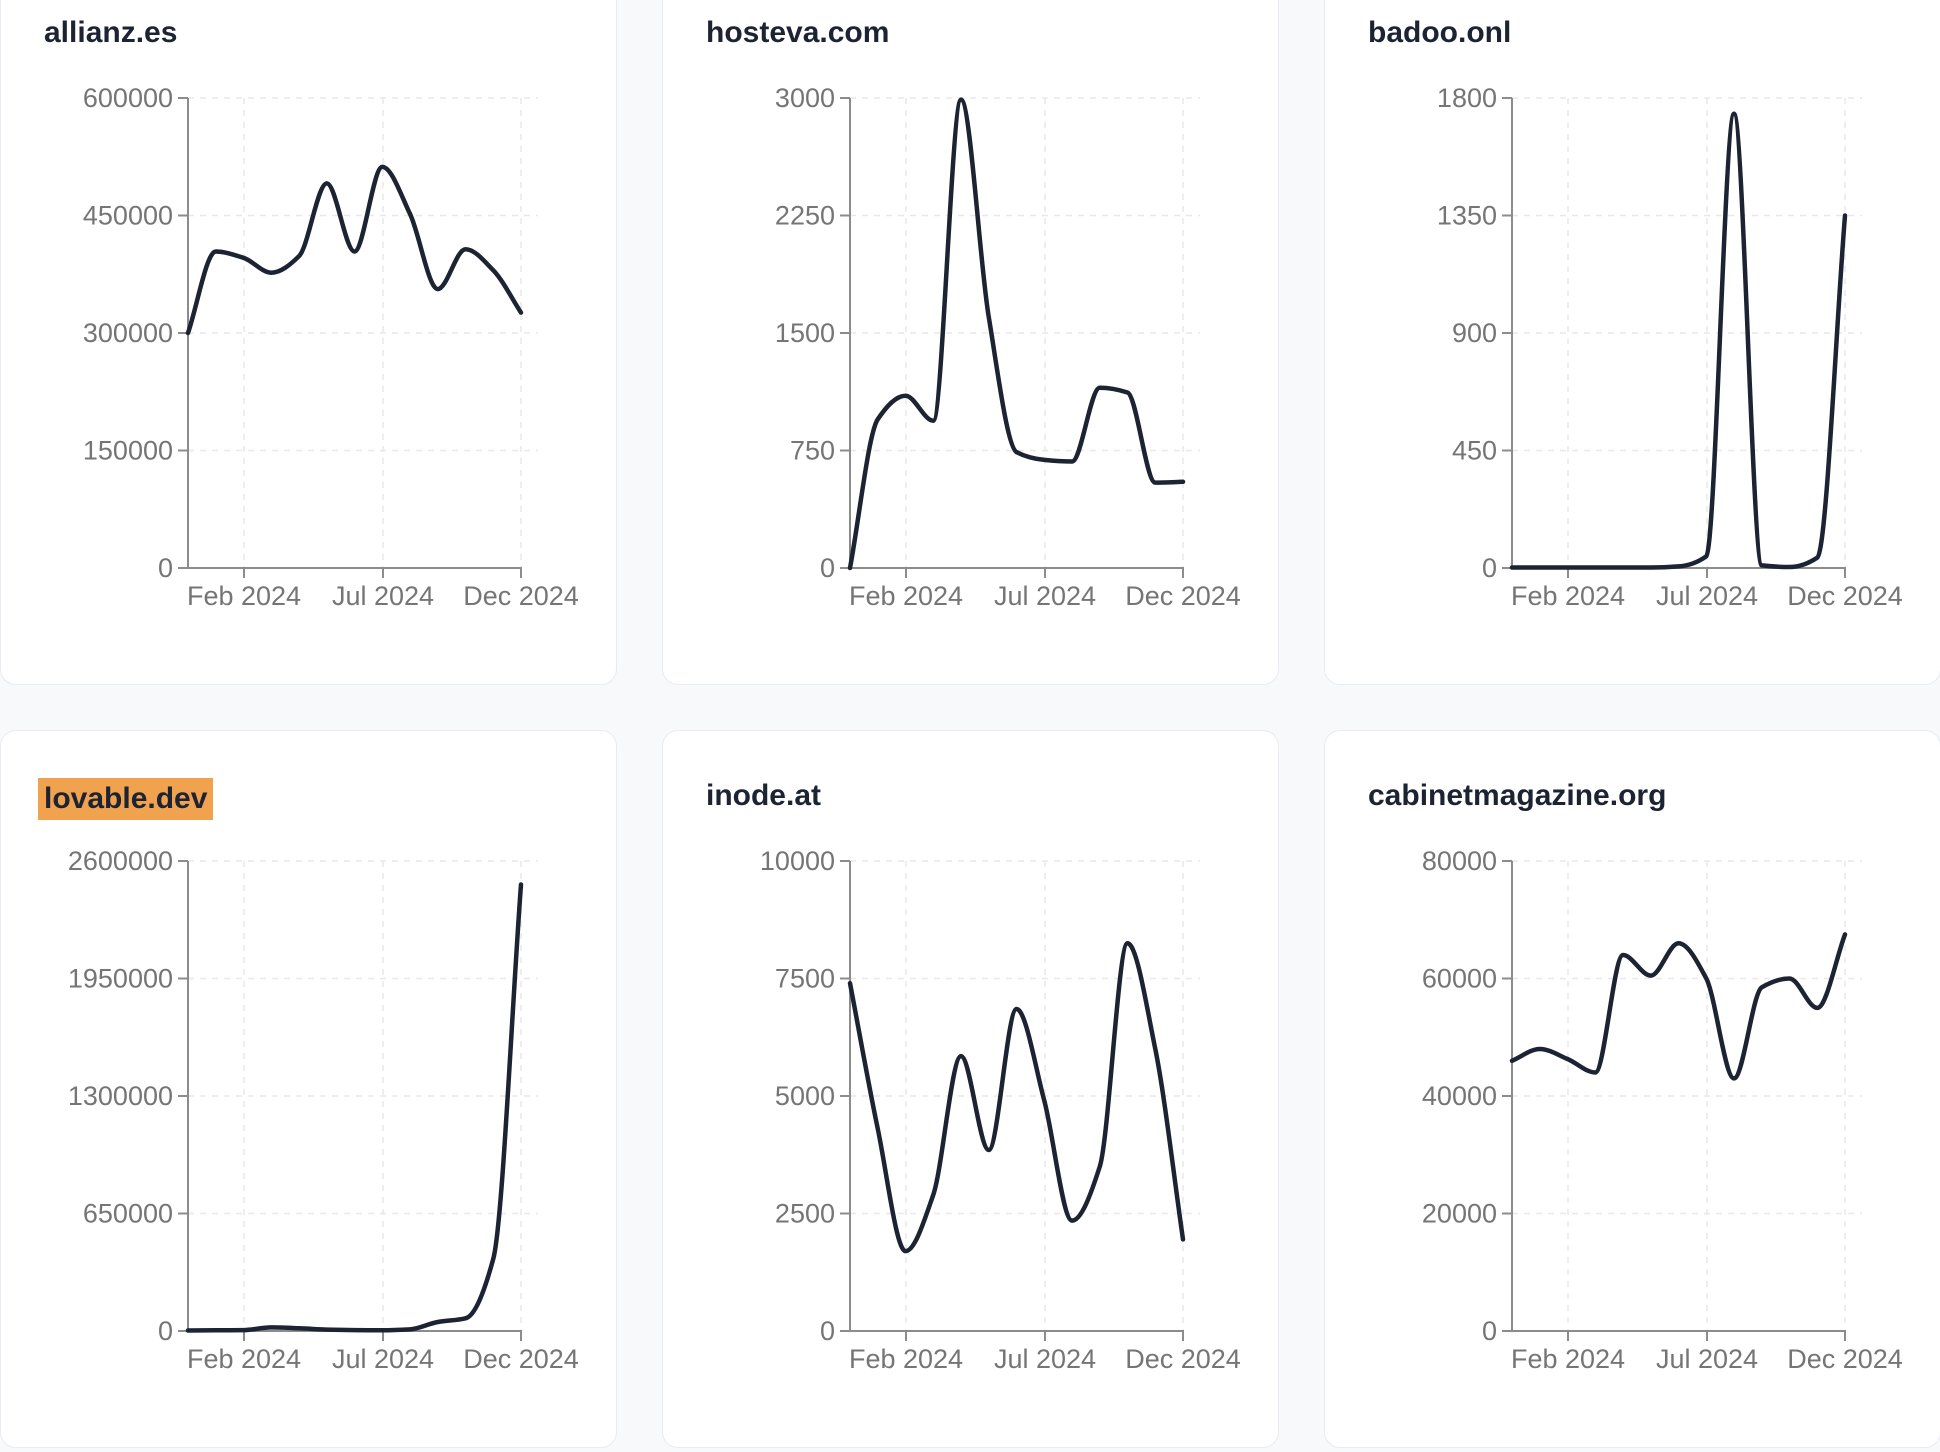 The image size is (1940, 1452). What do you see at coordinates (1459, 861) in the screenshot?
I see `y-axis-tick-label: 80000` at bounding box center [1459, 861].